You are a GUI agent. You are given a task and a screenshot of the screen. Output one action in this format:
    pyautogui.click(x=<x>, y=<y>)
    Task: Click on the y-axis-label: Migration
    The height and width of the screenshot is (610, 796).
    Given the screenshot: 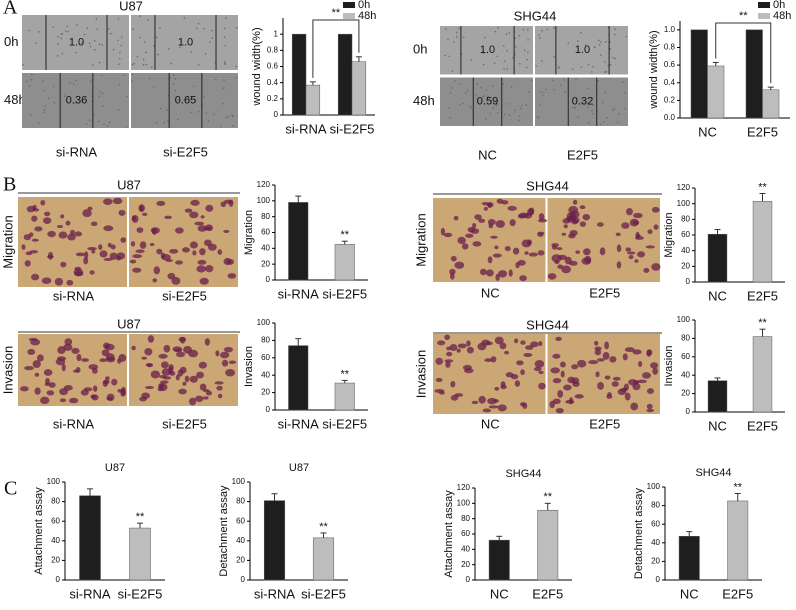 What is the action you would take?
    pyautogui.click(x=669, y=234)
    